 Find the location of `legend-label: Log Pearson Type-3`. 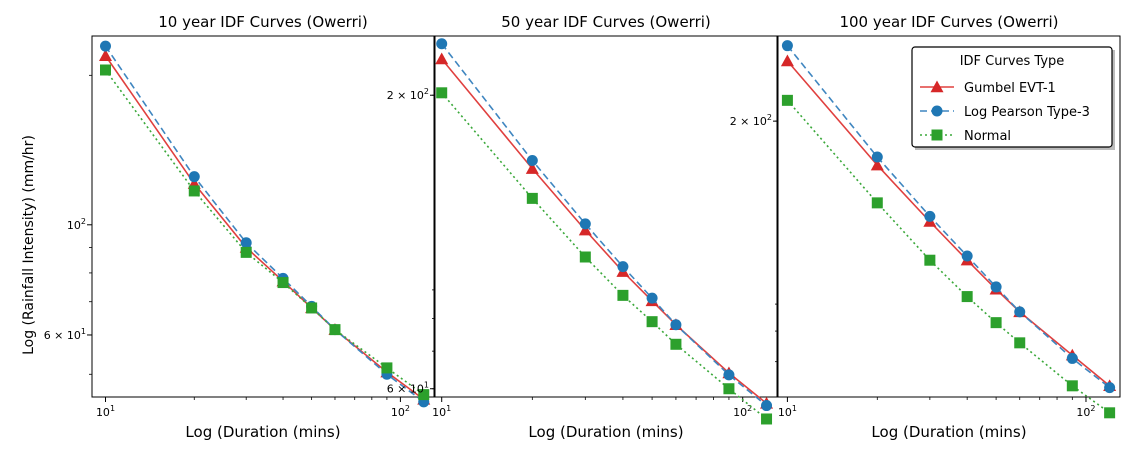

legend-label: Log Pearson Type-3 is located at coordinates (1027, 112).